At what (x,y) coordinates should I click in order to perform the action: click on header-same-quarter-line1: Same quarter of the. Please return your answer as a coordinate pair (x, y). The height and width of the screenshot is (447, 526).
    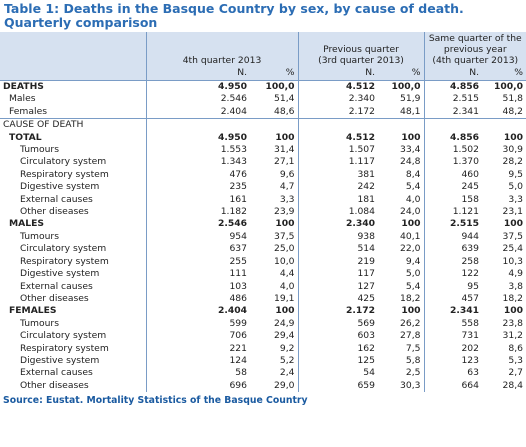
    Looking at the image, I should click on (475, 38).